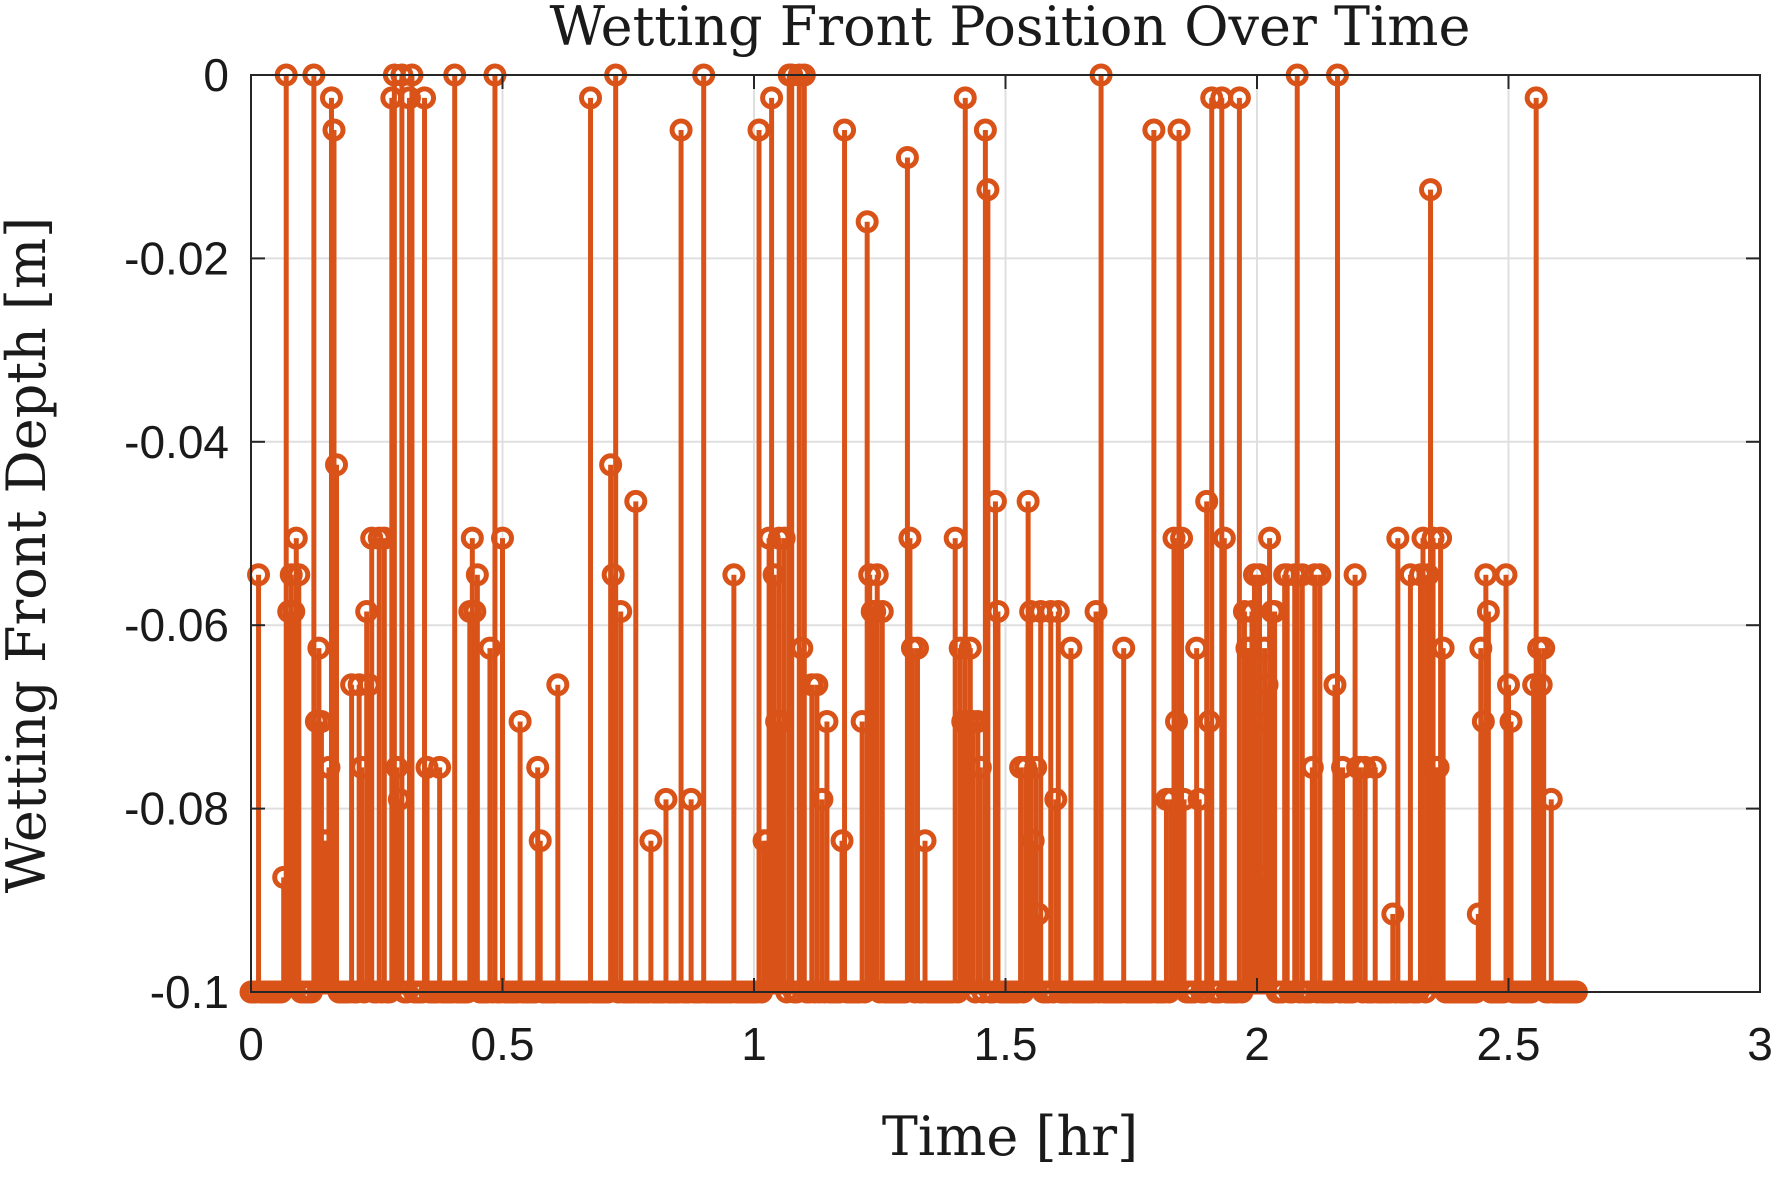 Image resolution: width=1780 pixels, height=1177 pixels. I want to click on y-tick-label: -0.02, so click(176, 258).